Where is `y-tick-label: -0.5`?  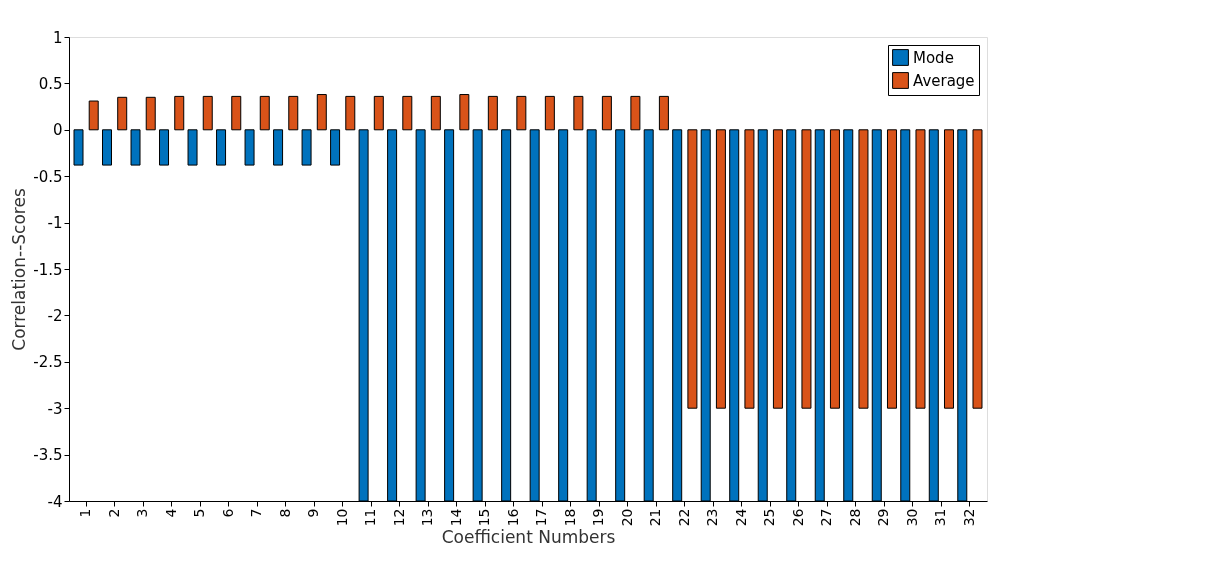 y-tick-label: -0.5 is located at coordinates (48, 176).